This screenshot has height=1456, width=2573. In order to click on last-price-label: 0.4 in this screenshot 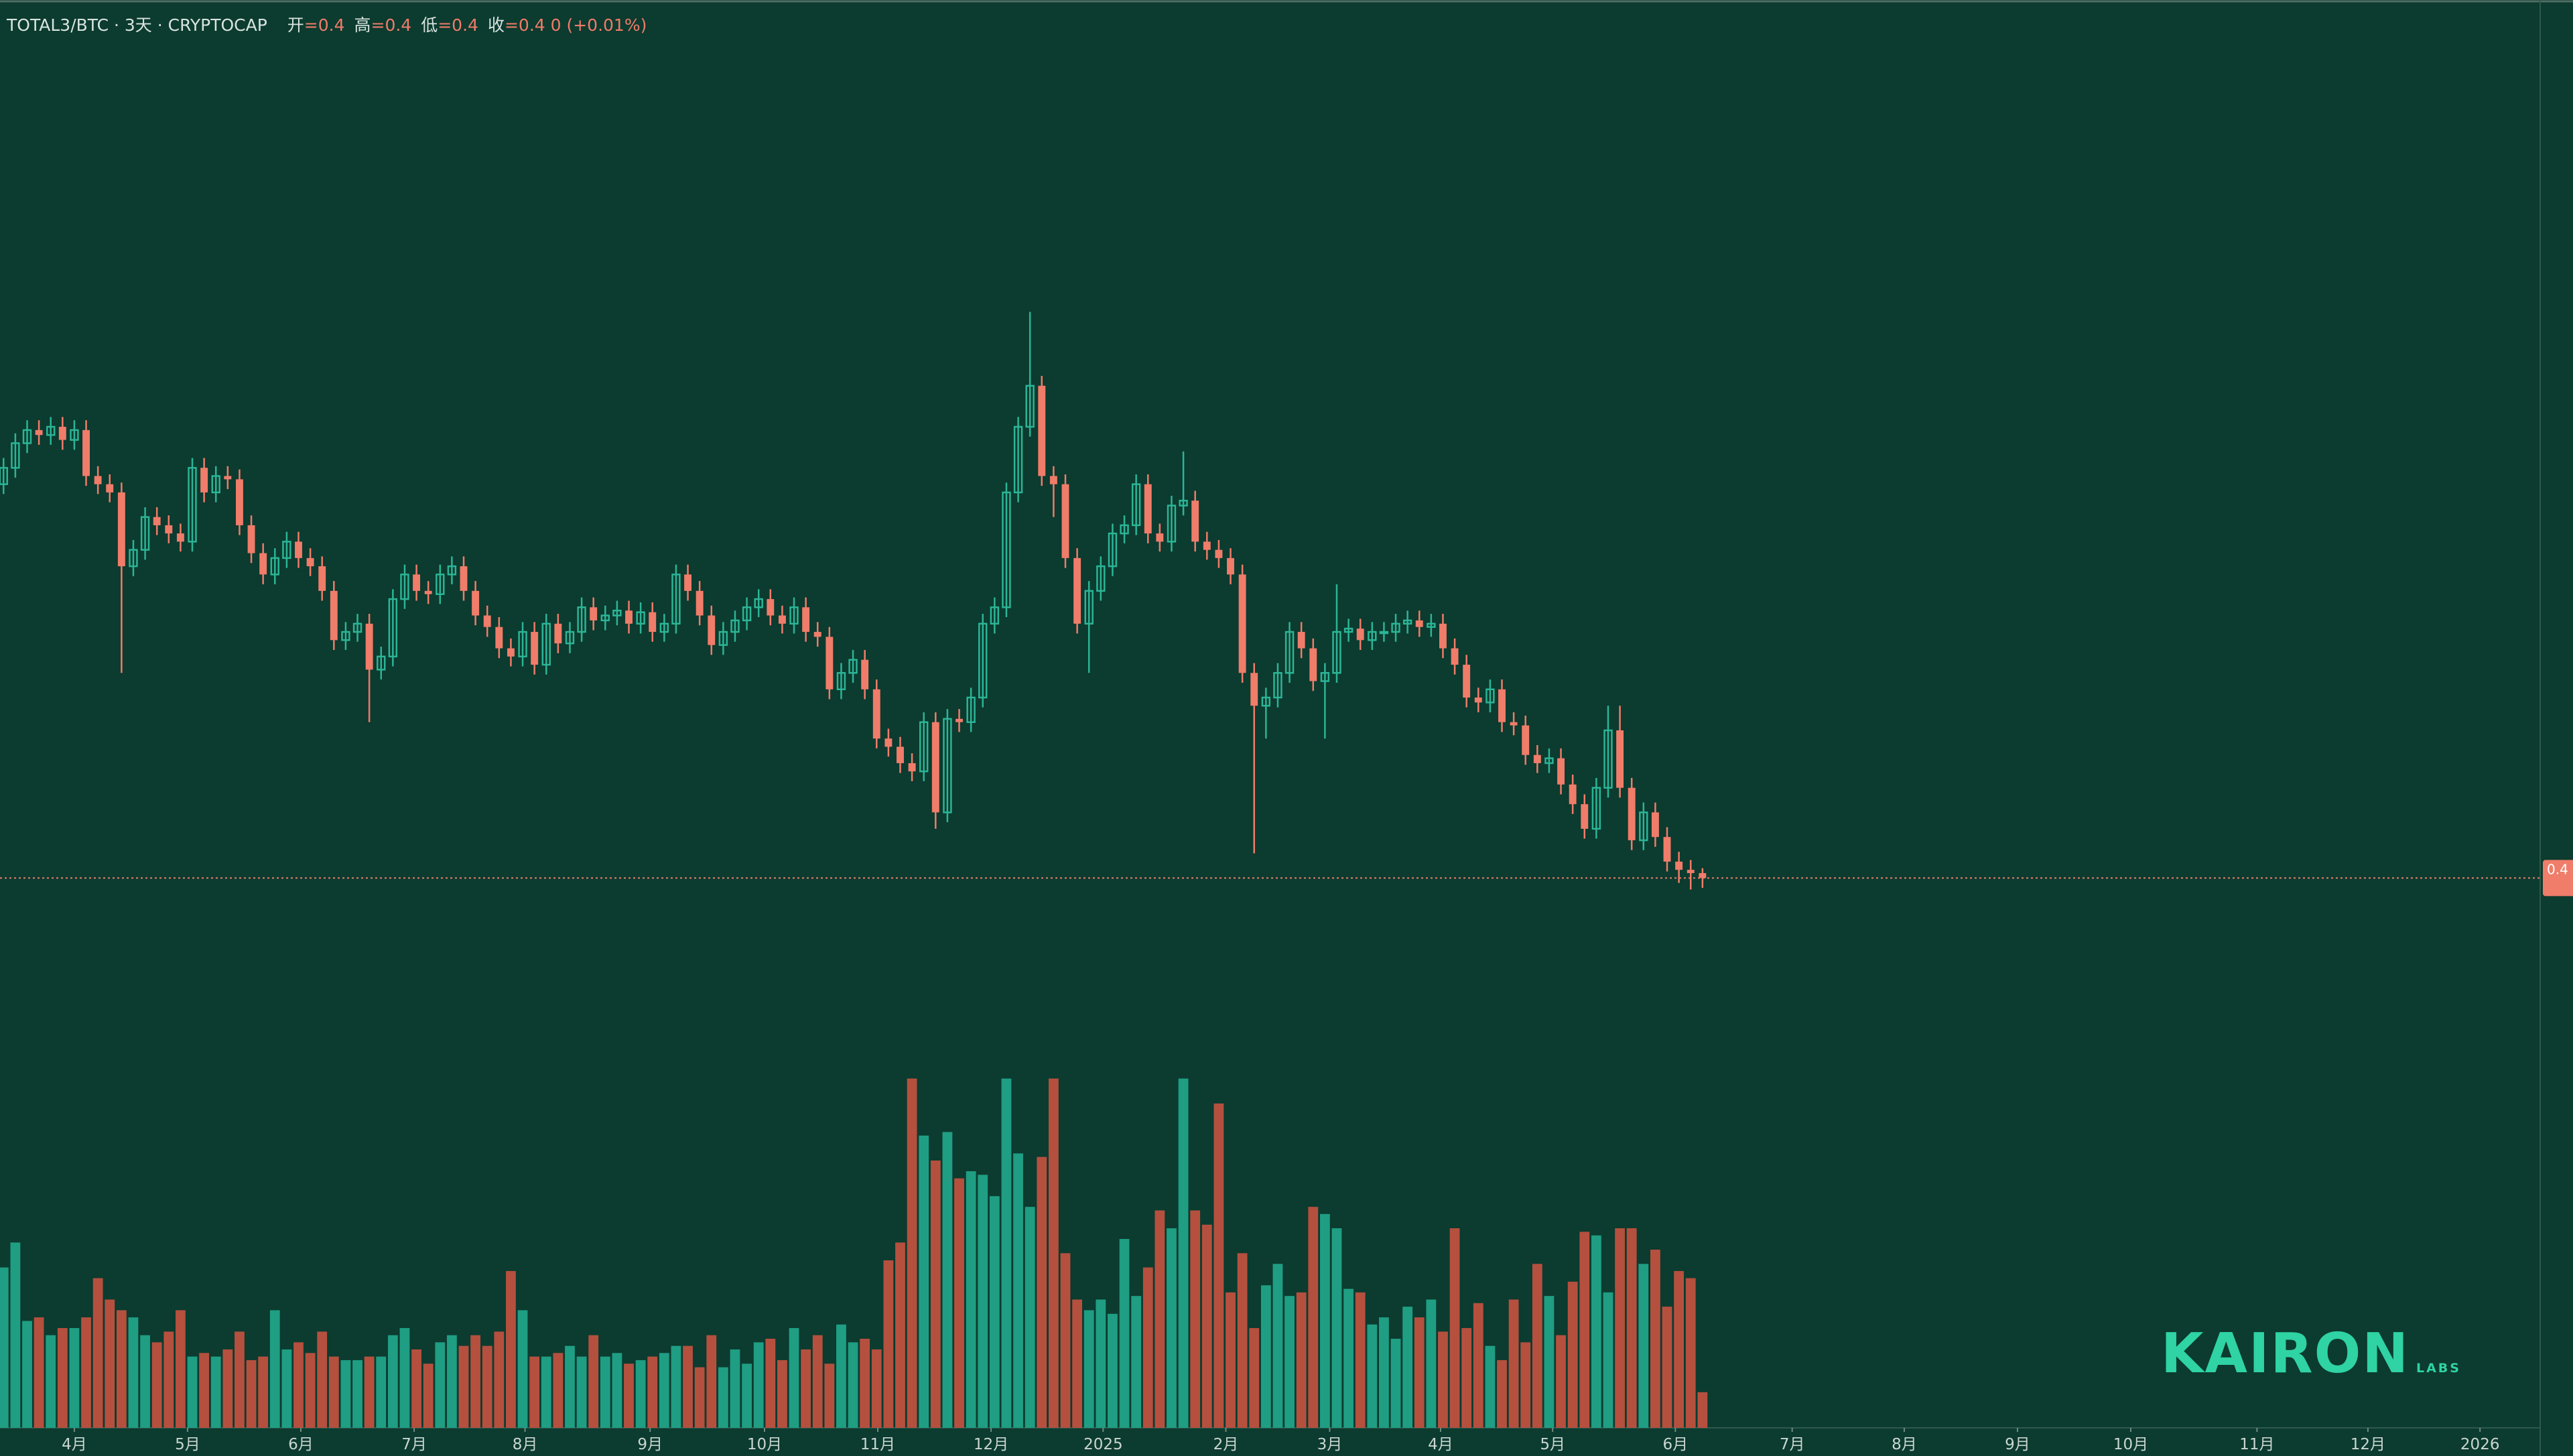, I will do `click(2557, 869)`.